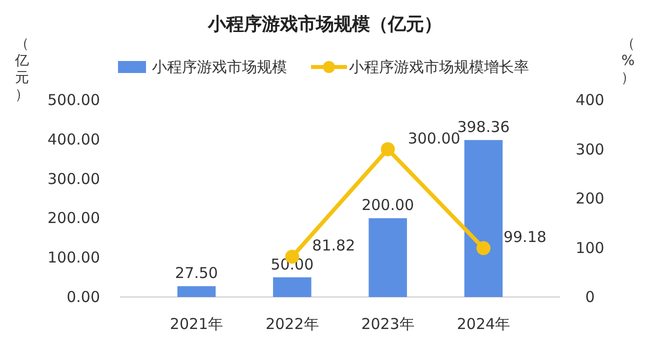  What do you see at coordinates (387, 324) in the screenshot?
I see `x-tick-label: 2023年` at bounding box center [387, 324].